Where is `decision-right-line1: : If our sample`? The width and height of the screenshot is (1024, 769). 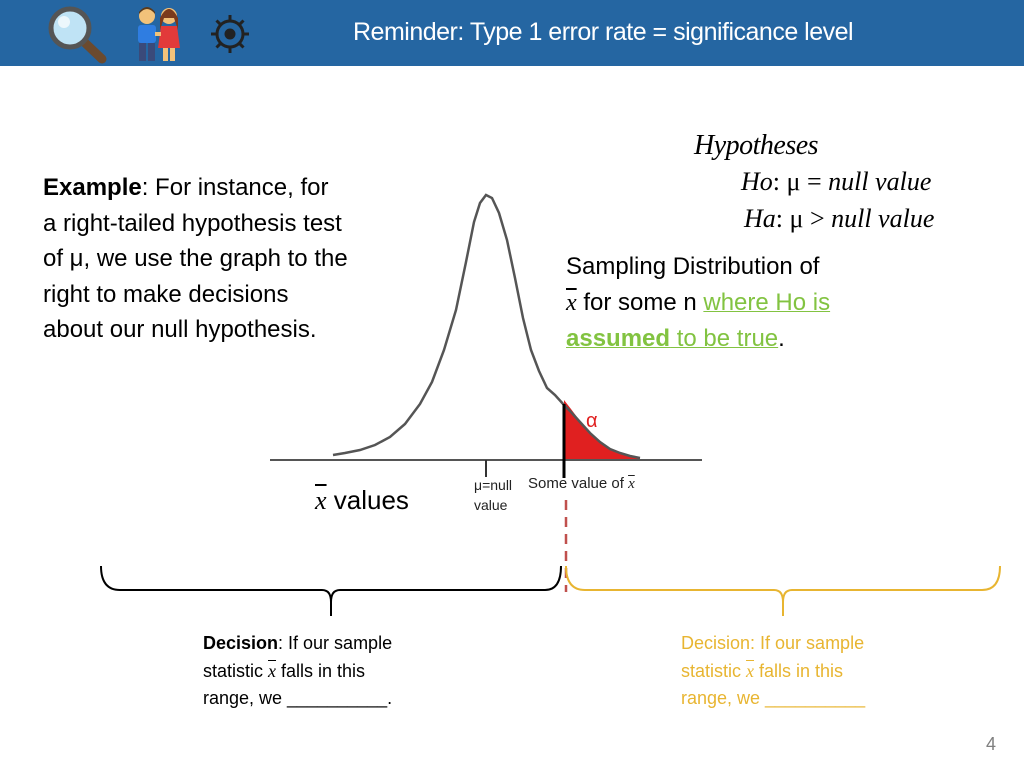 decision-right-line1: : If our sample is located at coordinates (807, 643).